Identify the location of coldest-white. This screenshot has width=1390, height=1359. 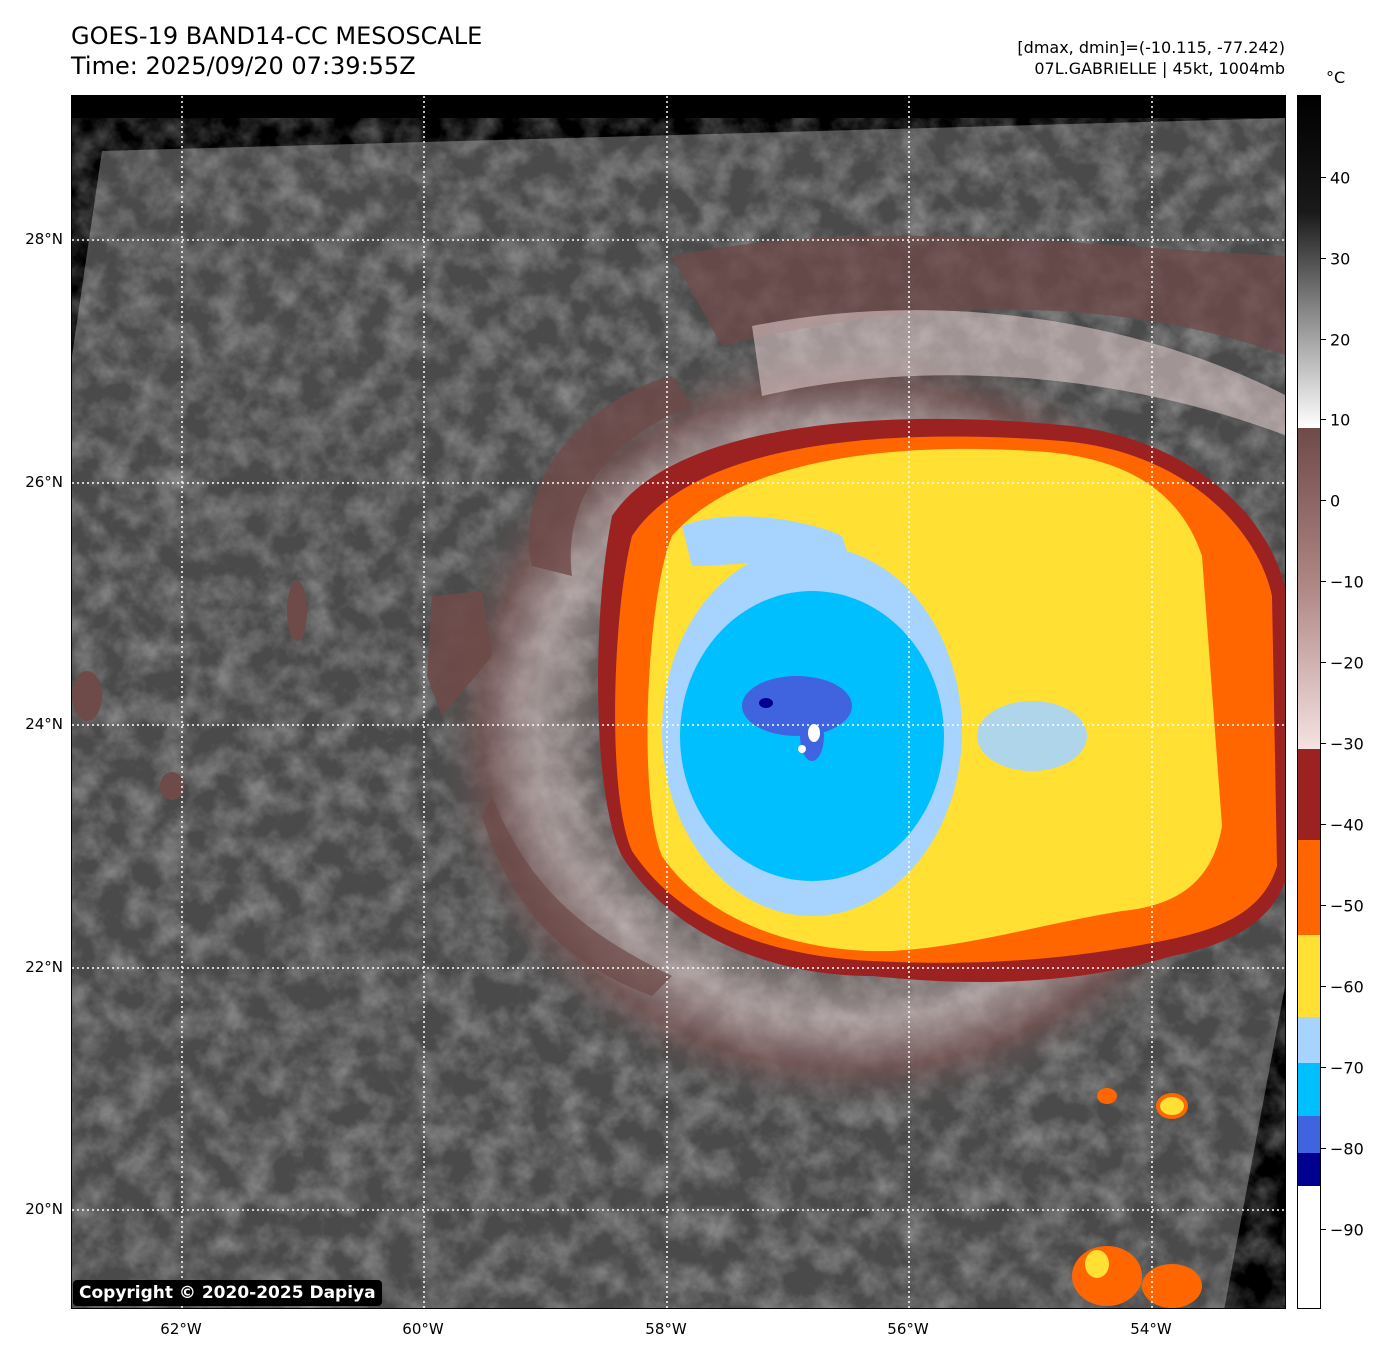
(814, 733).